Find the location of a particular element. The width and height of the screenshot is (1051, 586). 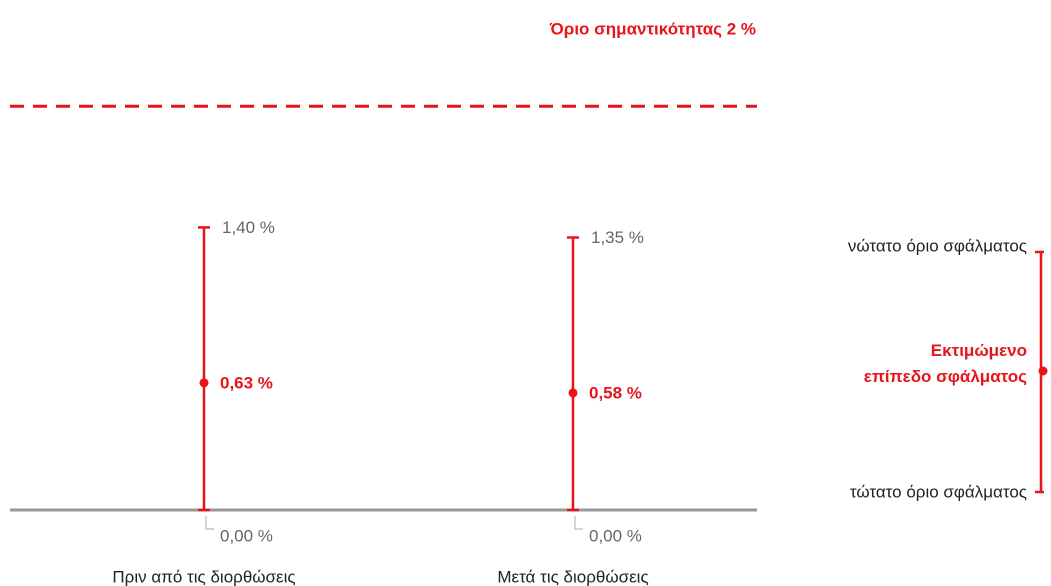

legend-lower: τώτατο όριο σφάλματος is located at coordinates (938, 491).